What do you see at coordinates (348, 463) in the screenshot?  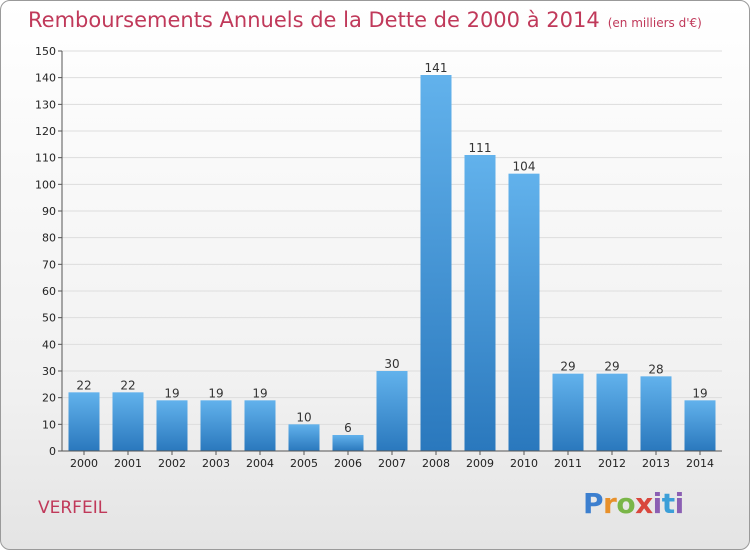 I see `x-tick-label-2006: 2006` at bounding box center [348, 463].